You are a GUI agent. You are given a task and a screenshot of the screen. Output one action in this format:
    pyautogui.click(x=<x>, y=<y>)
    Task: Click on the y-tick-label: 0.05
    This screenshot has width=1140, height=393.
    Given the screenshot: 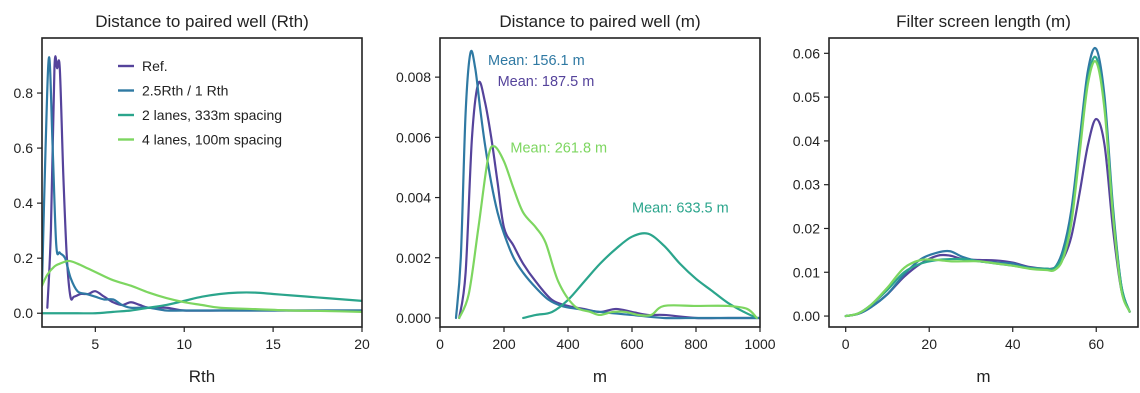 What is the action you would take?
    pyautogui.click(x=806, y=97)
    